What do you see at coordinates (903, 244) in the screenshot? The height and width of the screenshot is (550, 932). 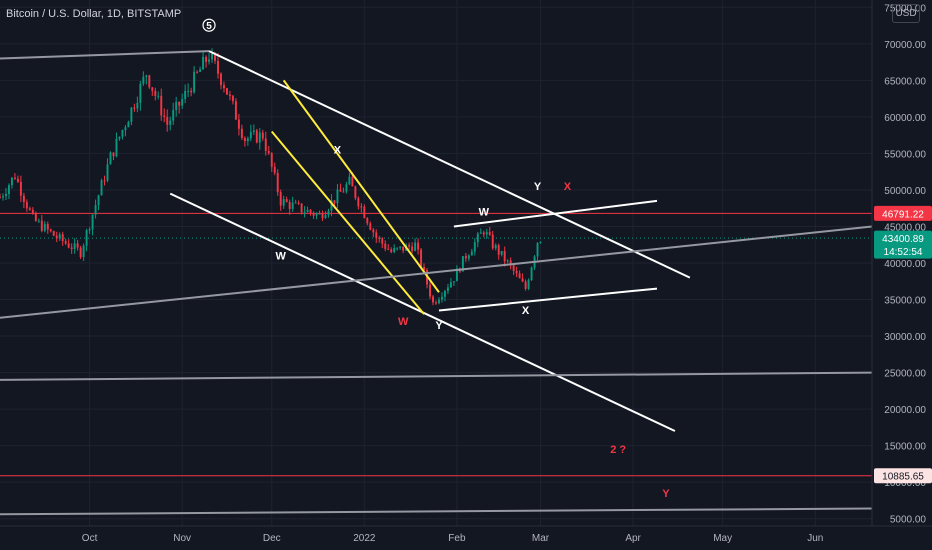 I see `current-price-label-bg` at bounding box center [903, 244].